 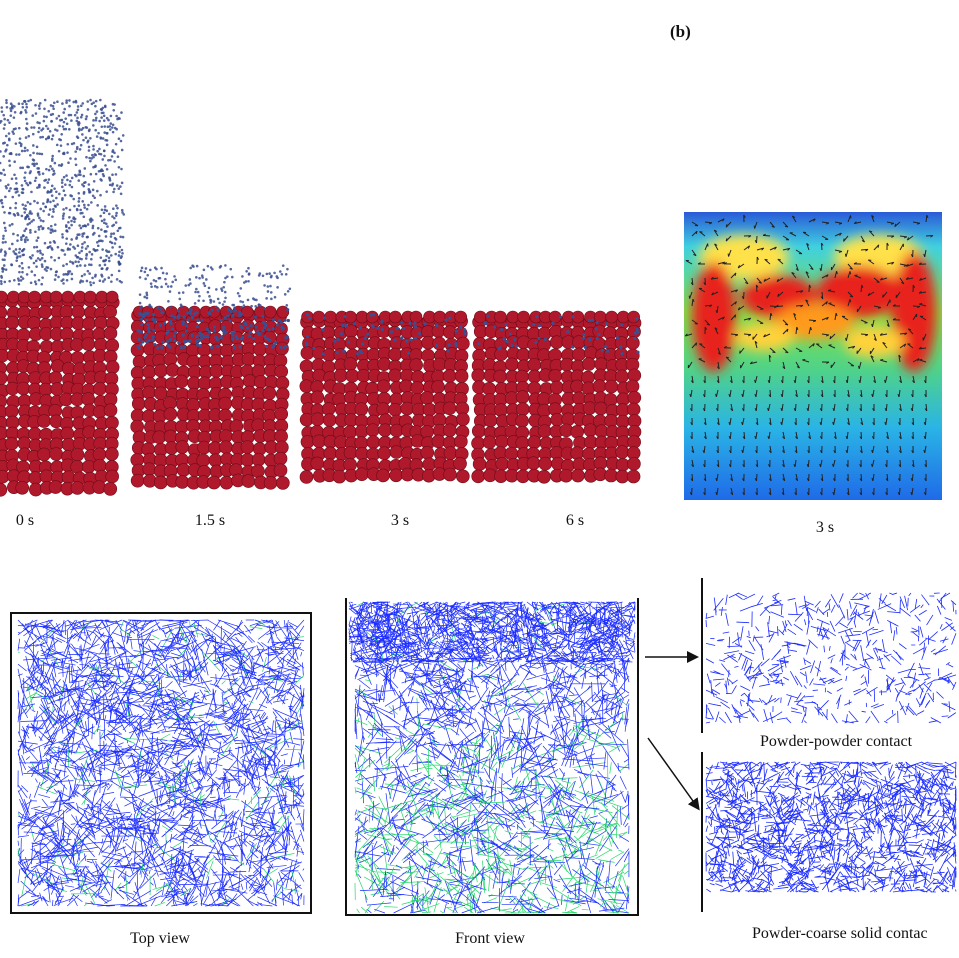 I want to click on snapshot-time-1: 1.5 s, so click(x=210, y=520).